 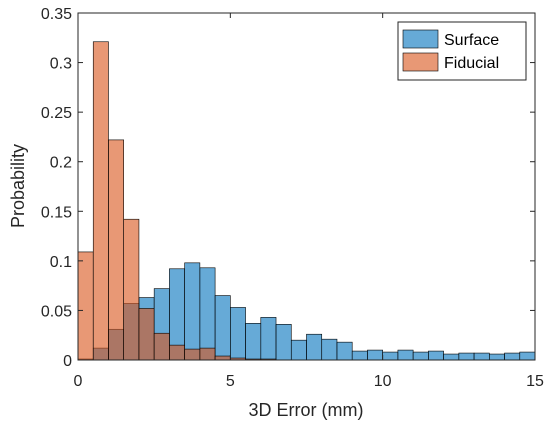 What do you see at coordinates (306, 410) in the screenshot?
I see `x-axis-title: 3D Error (mm)` at bounding box center [306, 410].